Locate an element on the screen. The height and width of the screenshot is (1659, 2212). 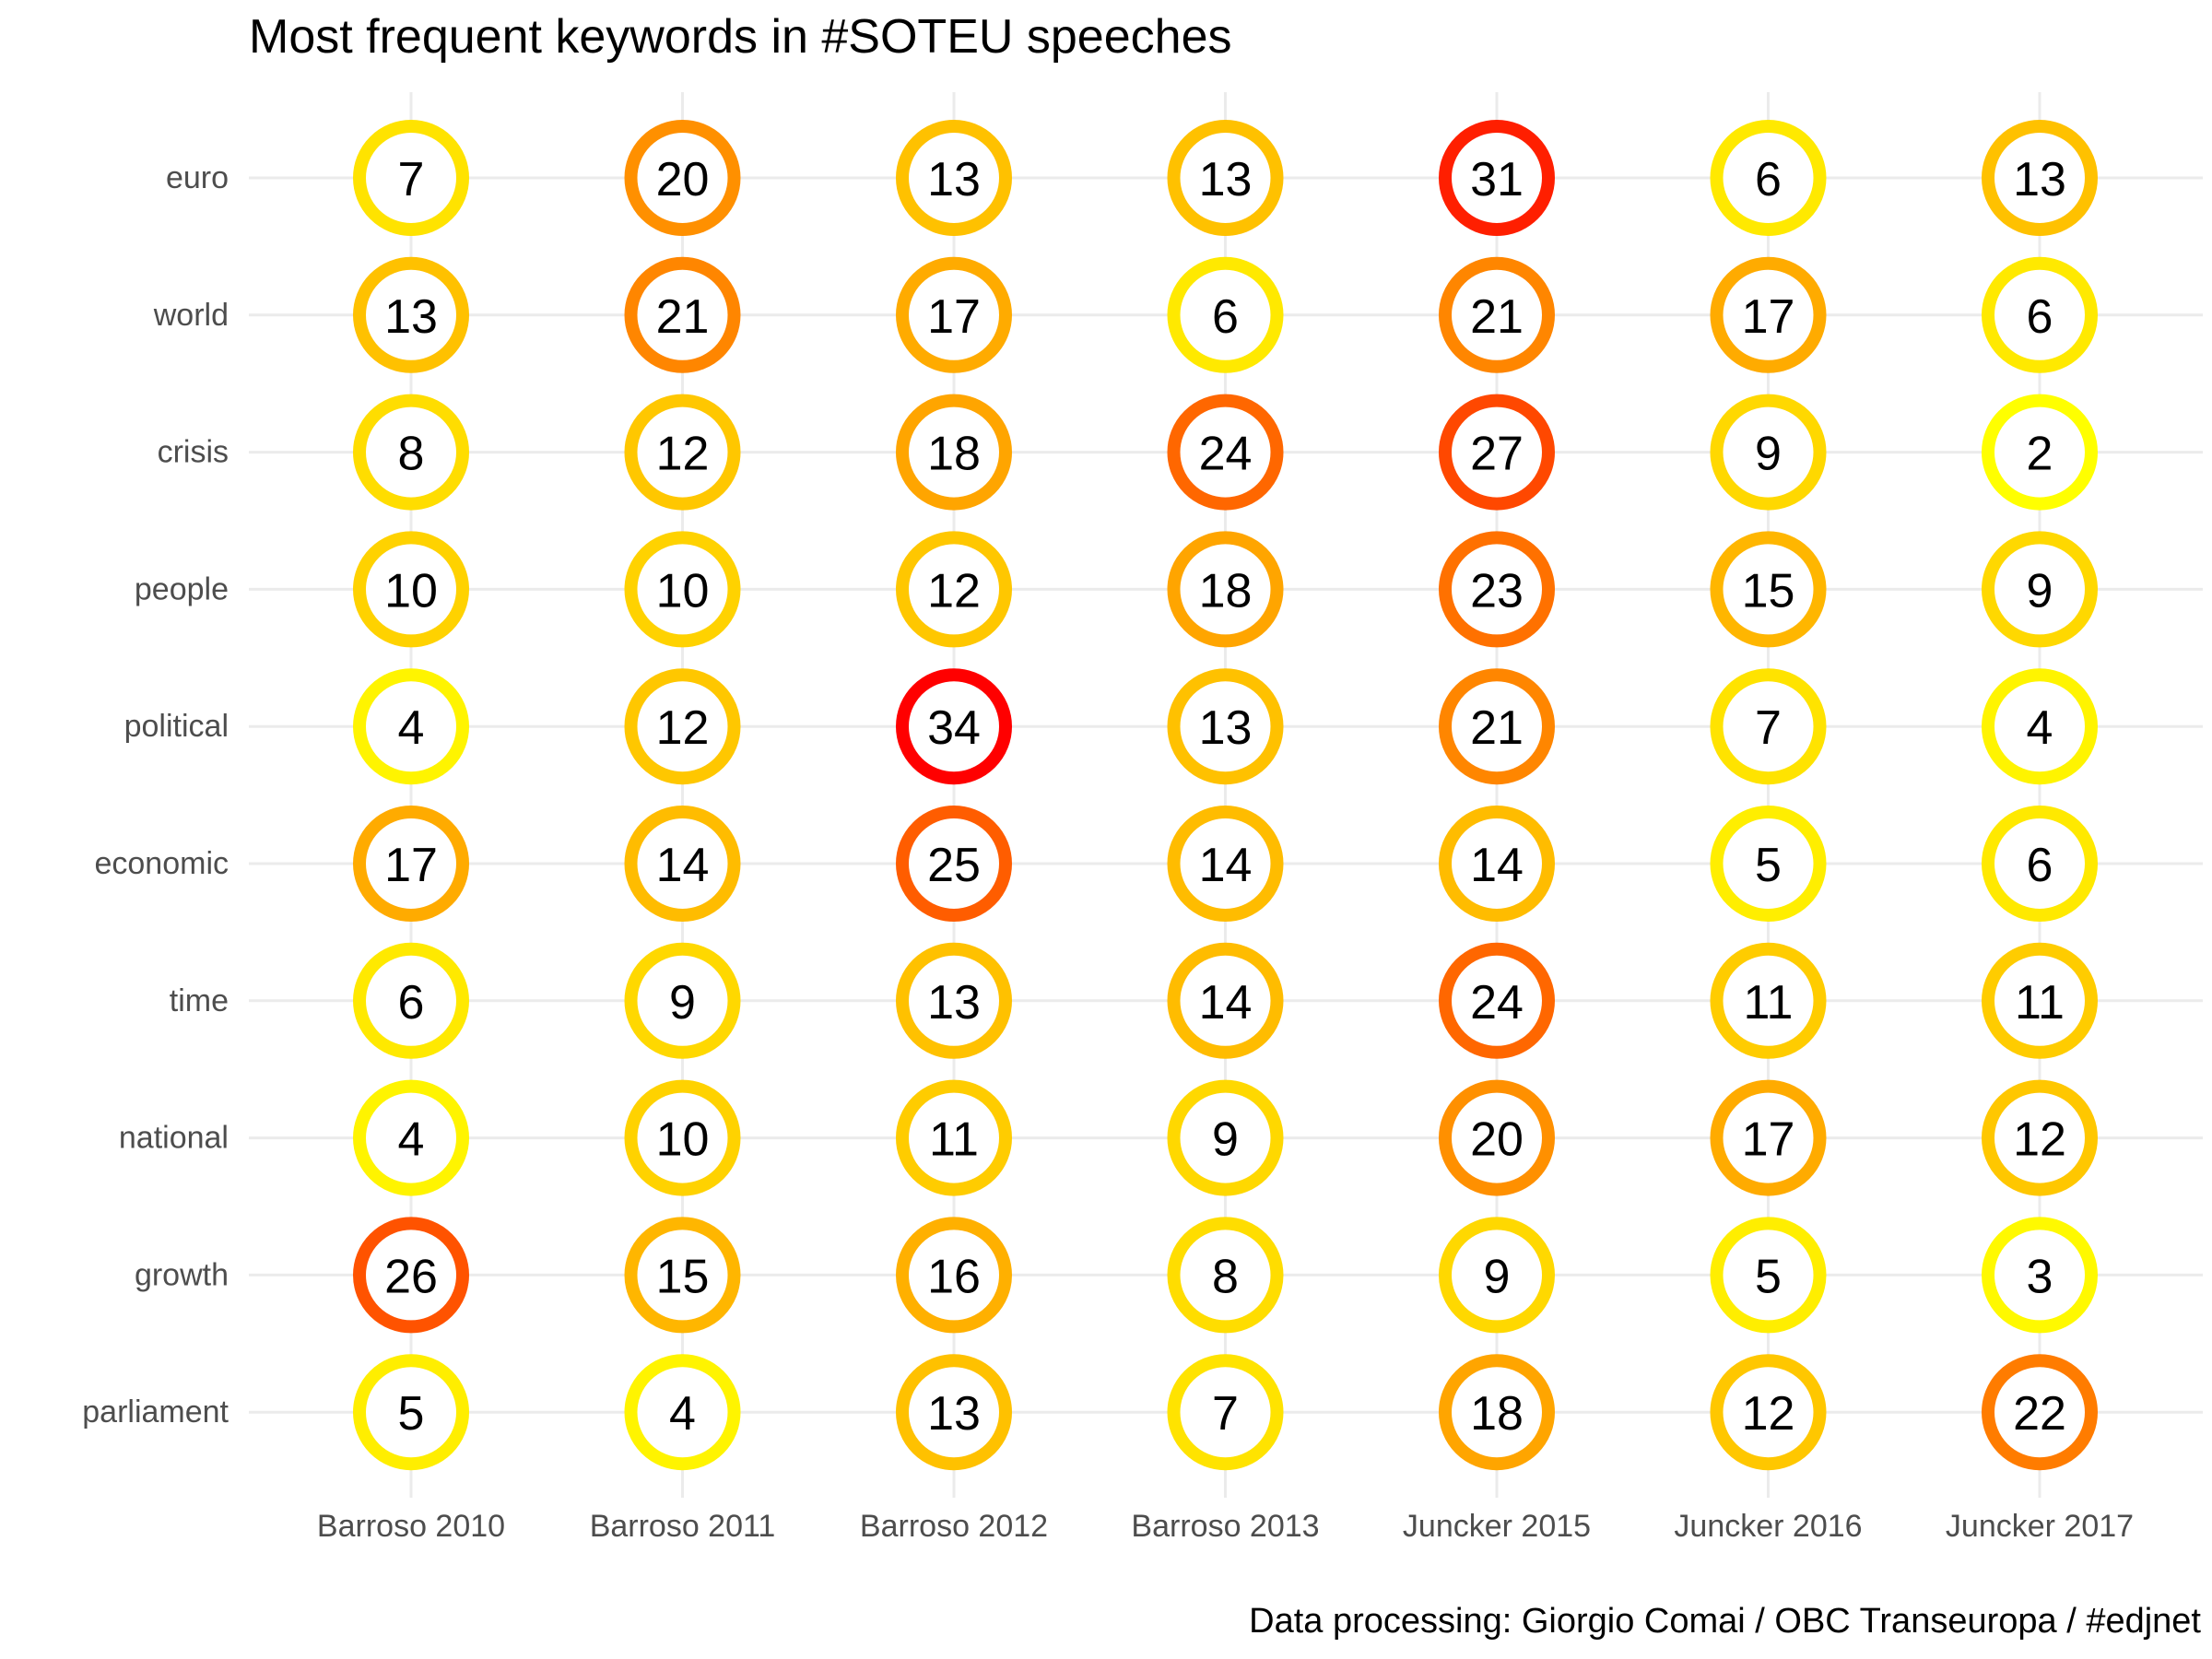
y-tick-label-economic: economic is located at coordinates (161, 863).